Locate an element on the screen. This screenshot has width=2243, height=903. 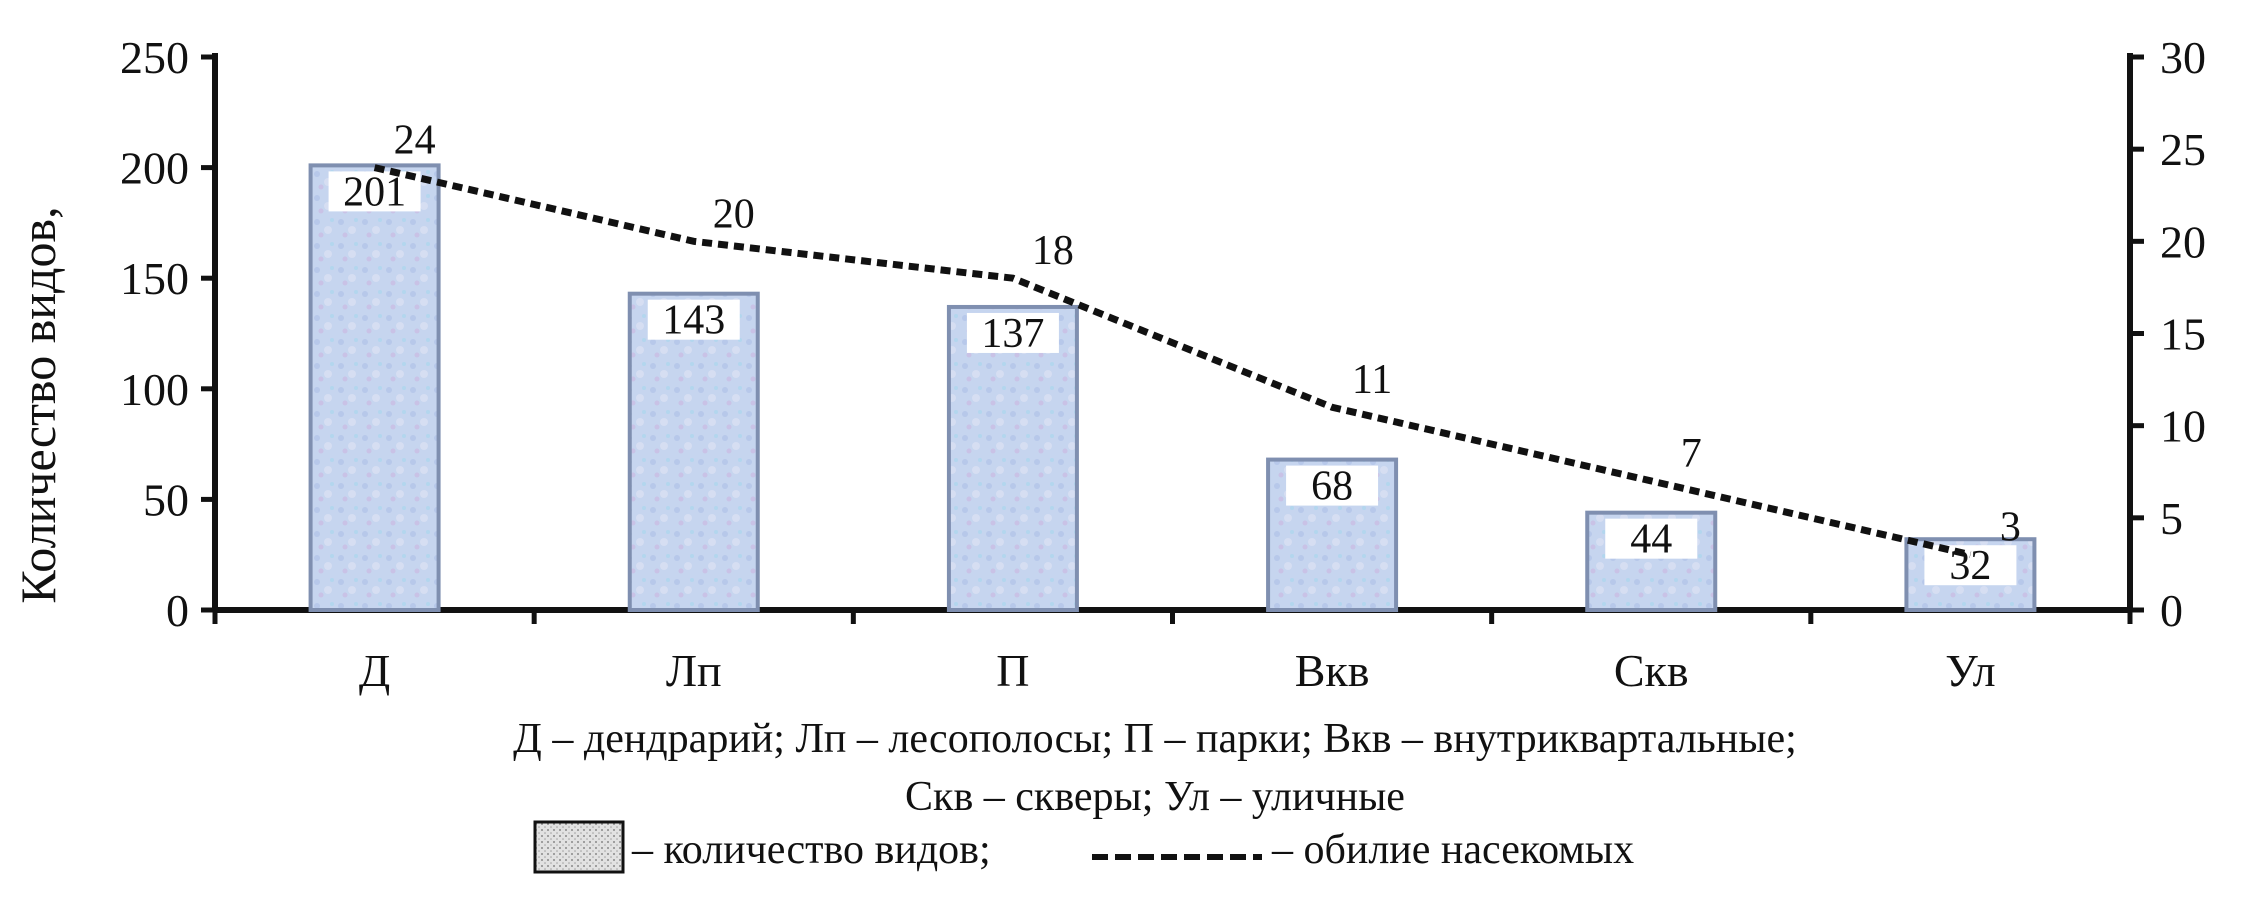
right-tick-label: 15 is located at coordinates (2183, 334).